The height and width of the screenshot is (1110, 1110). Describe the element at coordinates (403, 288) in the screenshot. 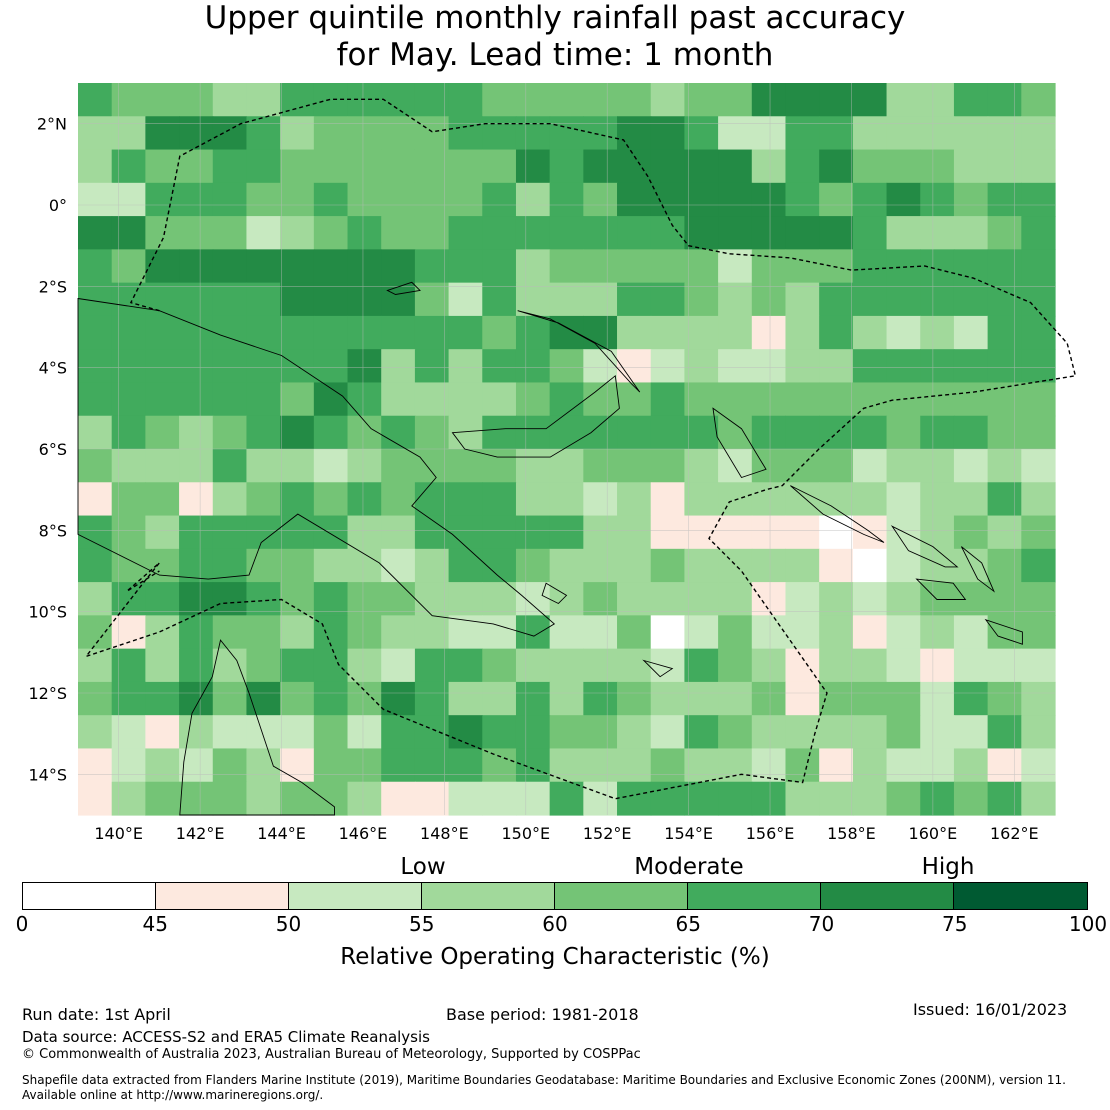

I see `manus-coast` at that location.